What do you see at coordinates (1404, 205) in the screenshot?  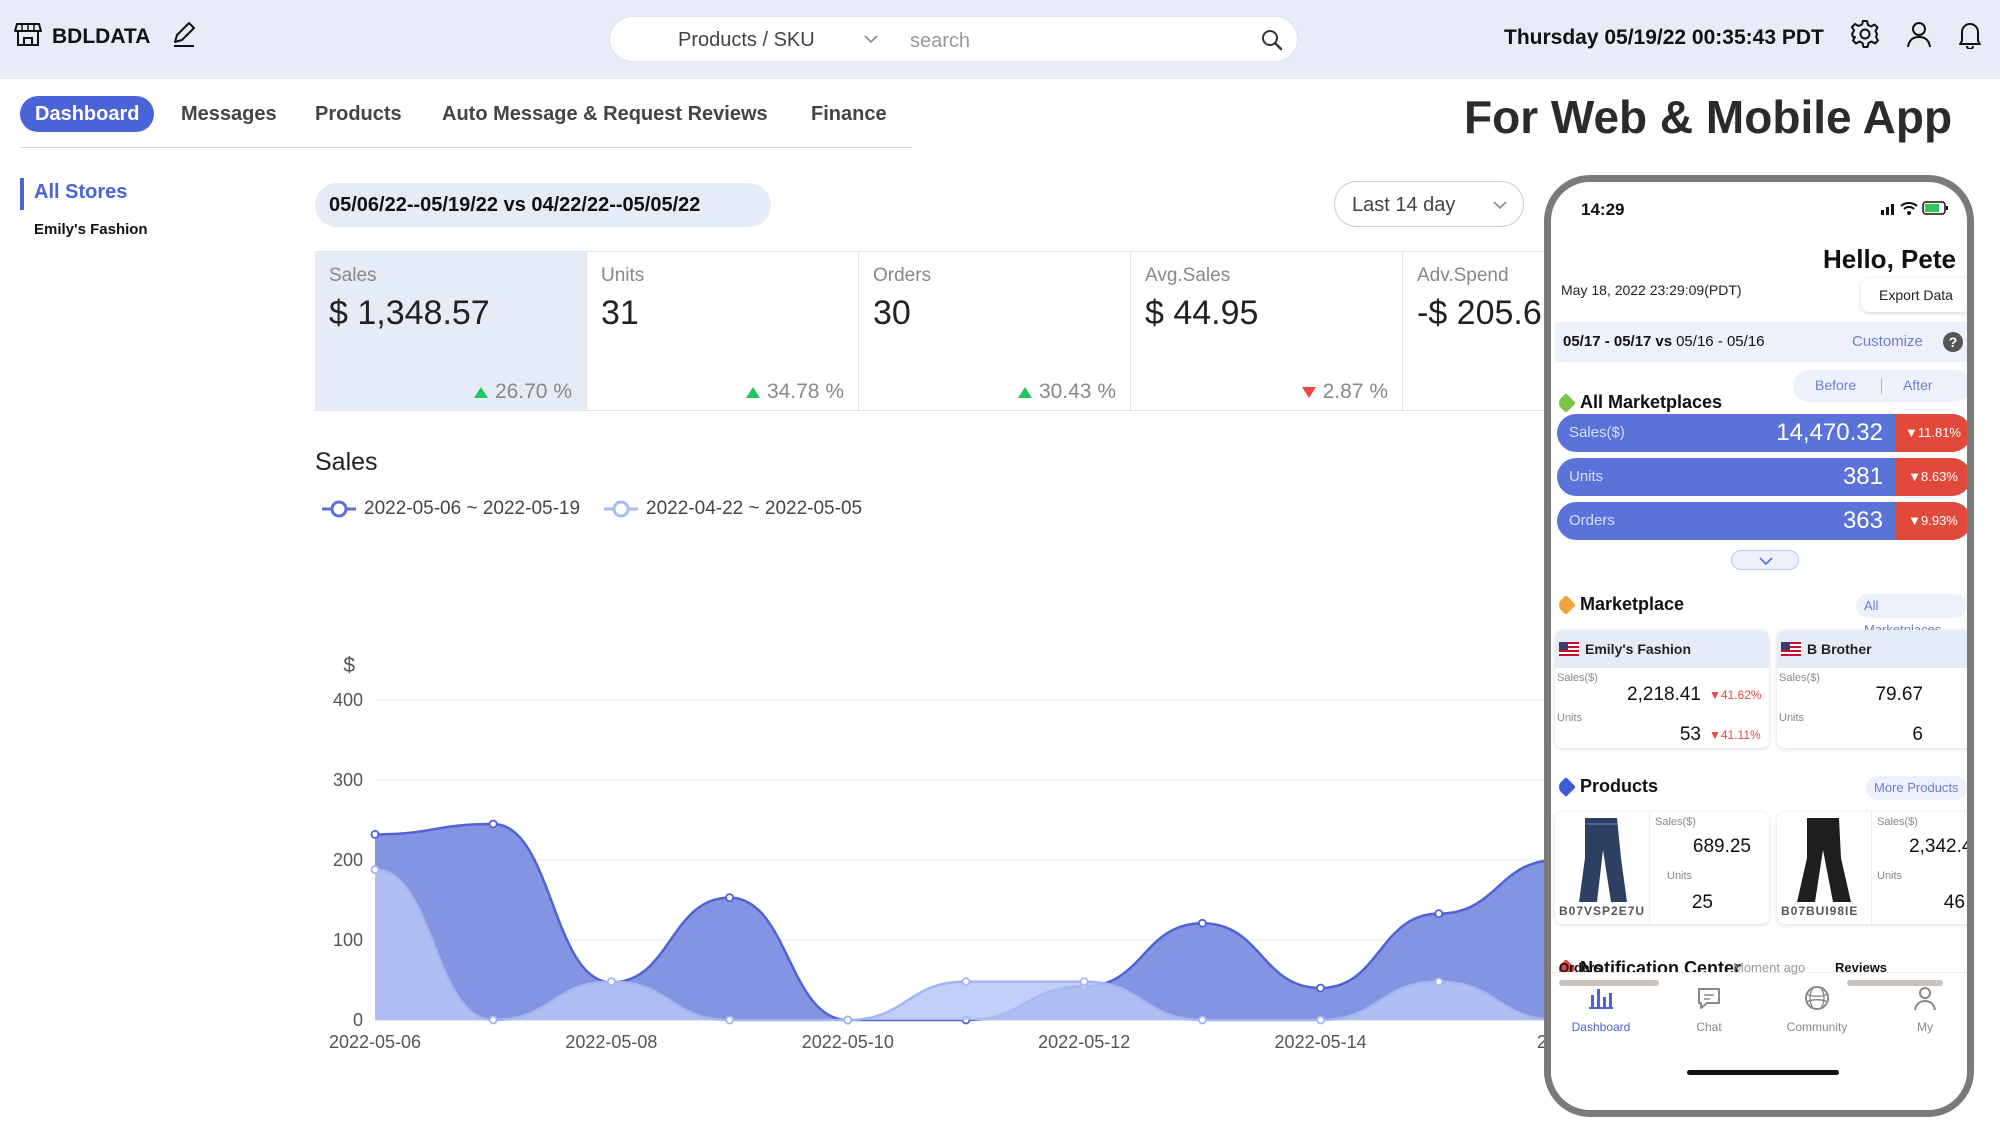 I see `range-select-value: Last 14 day` at bounding box center [1404, 205].